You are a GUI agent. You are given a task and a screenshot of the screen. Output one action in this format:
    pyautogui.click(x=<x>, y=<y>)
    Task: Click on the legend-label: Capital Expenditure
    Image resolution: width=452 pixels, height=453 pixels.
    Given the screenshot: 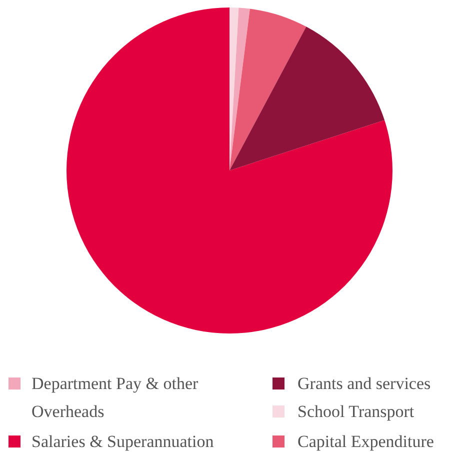 What is the action you would take?
    pyautogui.click(x=366, y=441)
    